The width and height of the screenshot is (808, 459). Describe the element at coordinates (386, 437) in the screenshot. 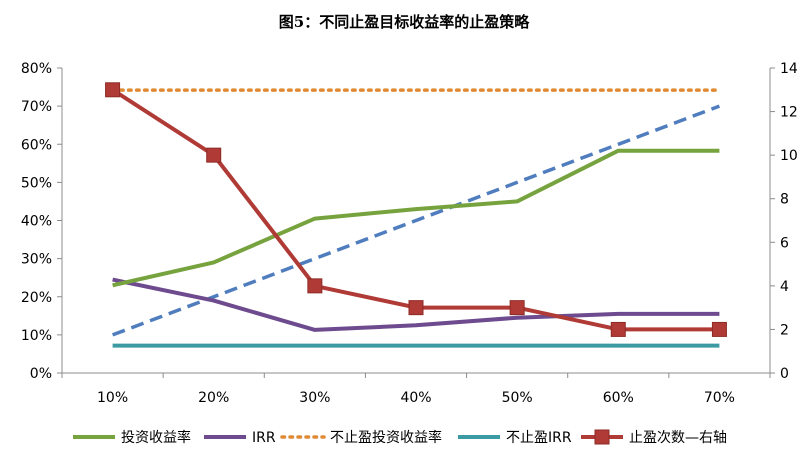

I see `legend-label: 不止盈投资收益率` at that location.